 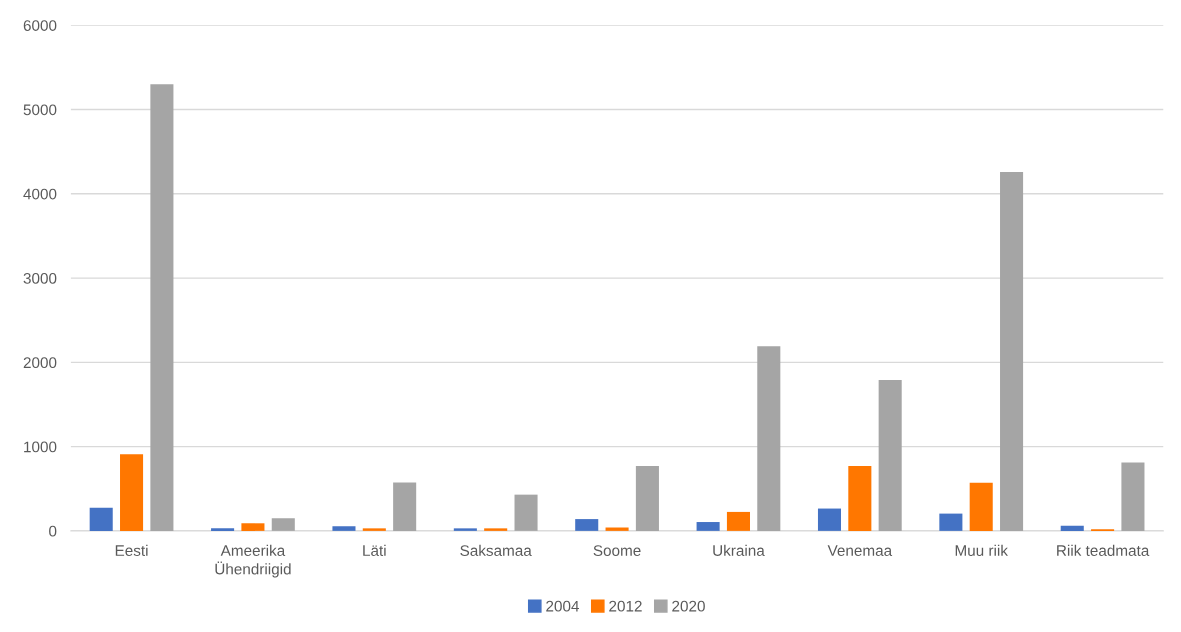 I want to click on y-tick-label: 3000, so click(x=40, y=278).